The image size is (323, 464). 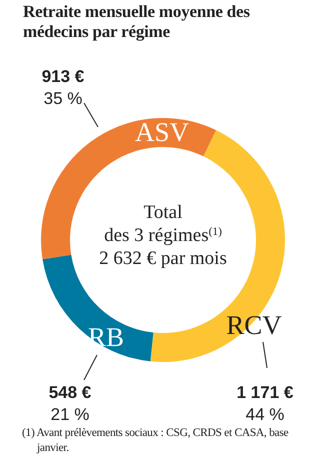 I want to click on text: (1) Avant prélèvements sociaux : CSG, CRDS et CASA, base janvier., so click(x=156, y=441).